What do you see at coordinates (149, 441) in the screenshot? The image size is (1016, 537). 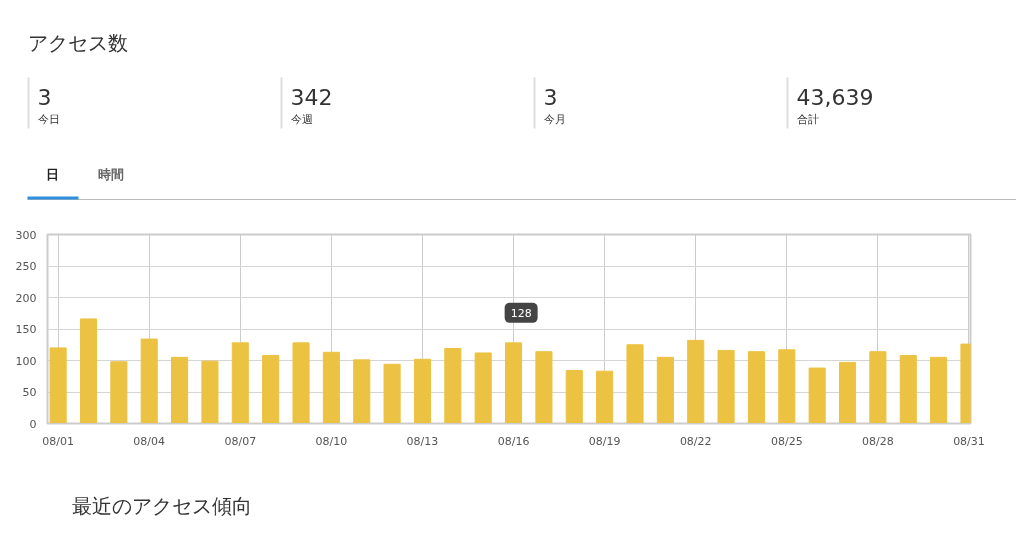 I see `x-tick-label: 08/04` at bounding box center [149, 441].